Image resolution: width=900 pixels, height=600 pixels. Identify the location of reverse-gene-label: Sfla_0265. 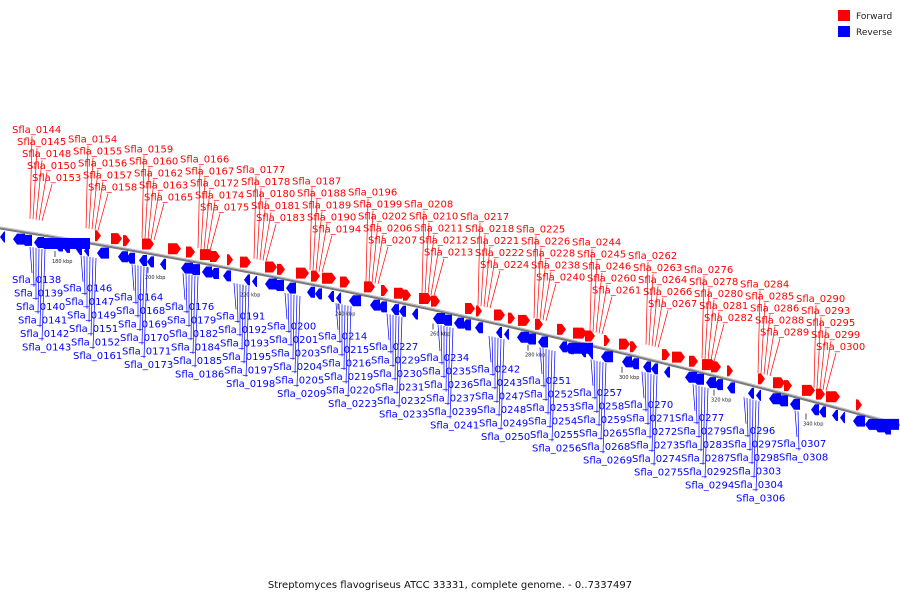
(603, 433).